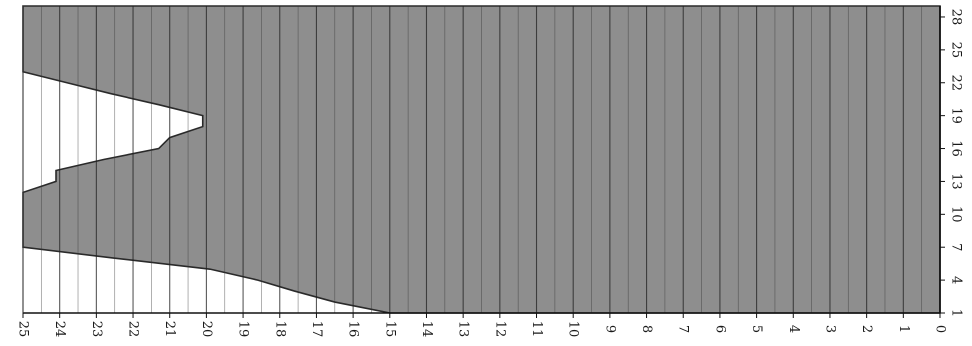 This screenshot has height=346, width=972. Describe the element at coordinates (903, 329) in the screenshot. I see `value-tick-label: 1` at that location.